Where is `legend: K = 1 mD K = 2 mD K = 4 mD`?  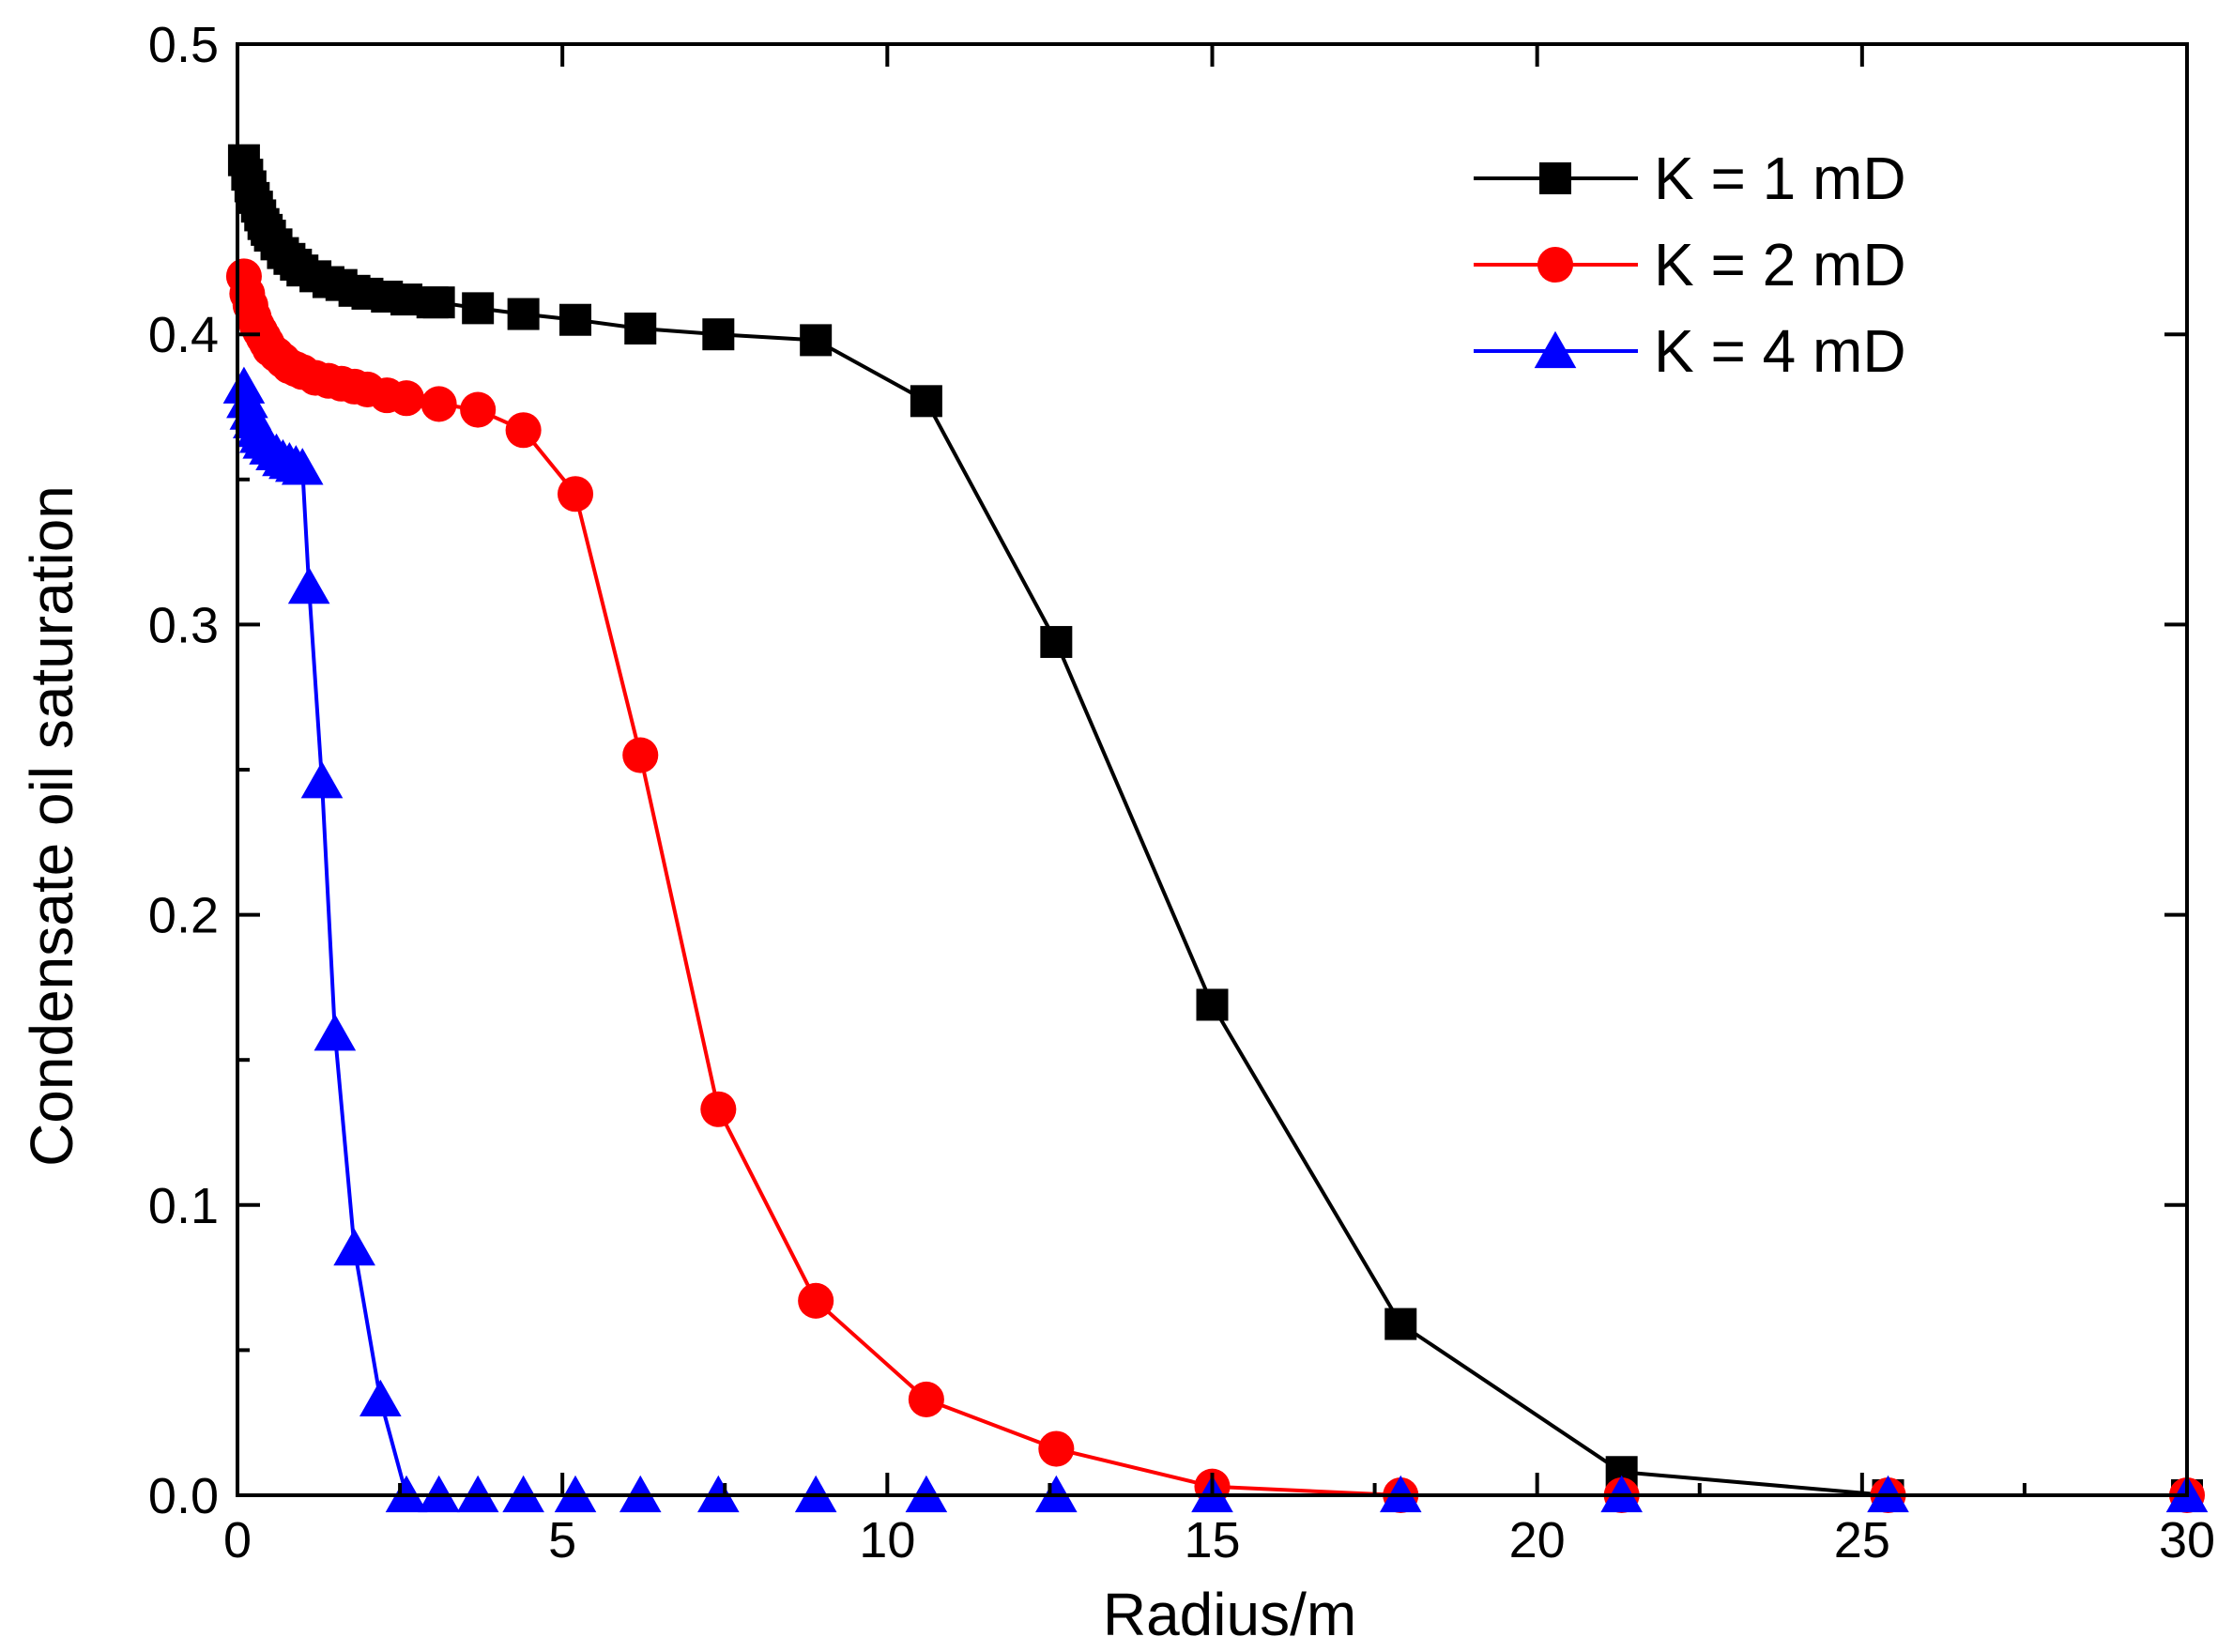
legend: K = 1 mD K = 2 mD K = 4 mD is located at coordinates (1690, 265).